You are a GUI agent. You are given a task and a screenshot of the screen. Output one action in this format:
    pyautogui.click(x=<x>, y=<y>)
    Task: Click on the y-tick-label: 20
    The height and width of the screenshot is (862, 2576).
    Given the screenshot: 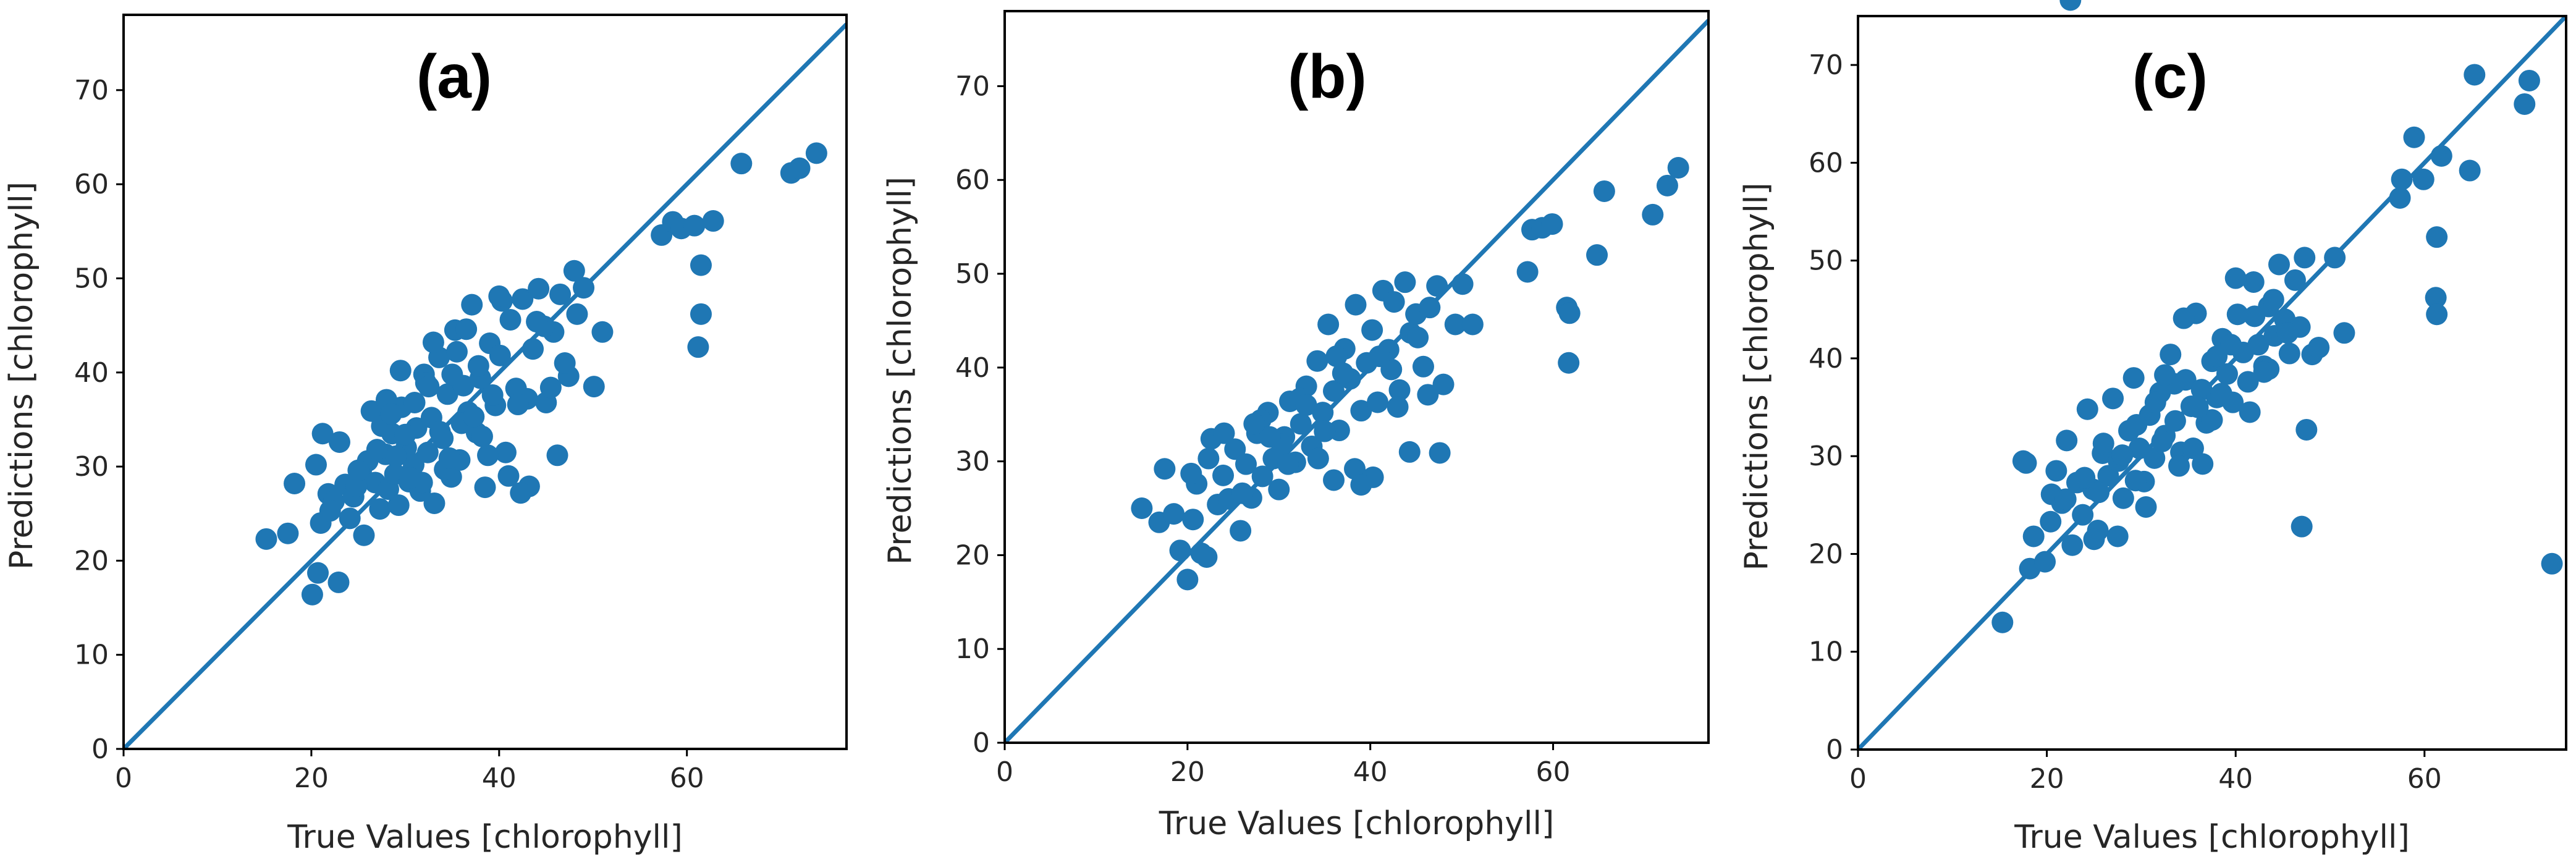 What is the action you would take?
    pyautogui.click(x=972, y=555)
    